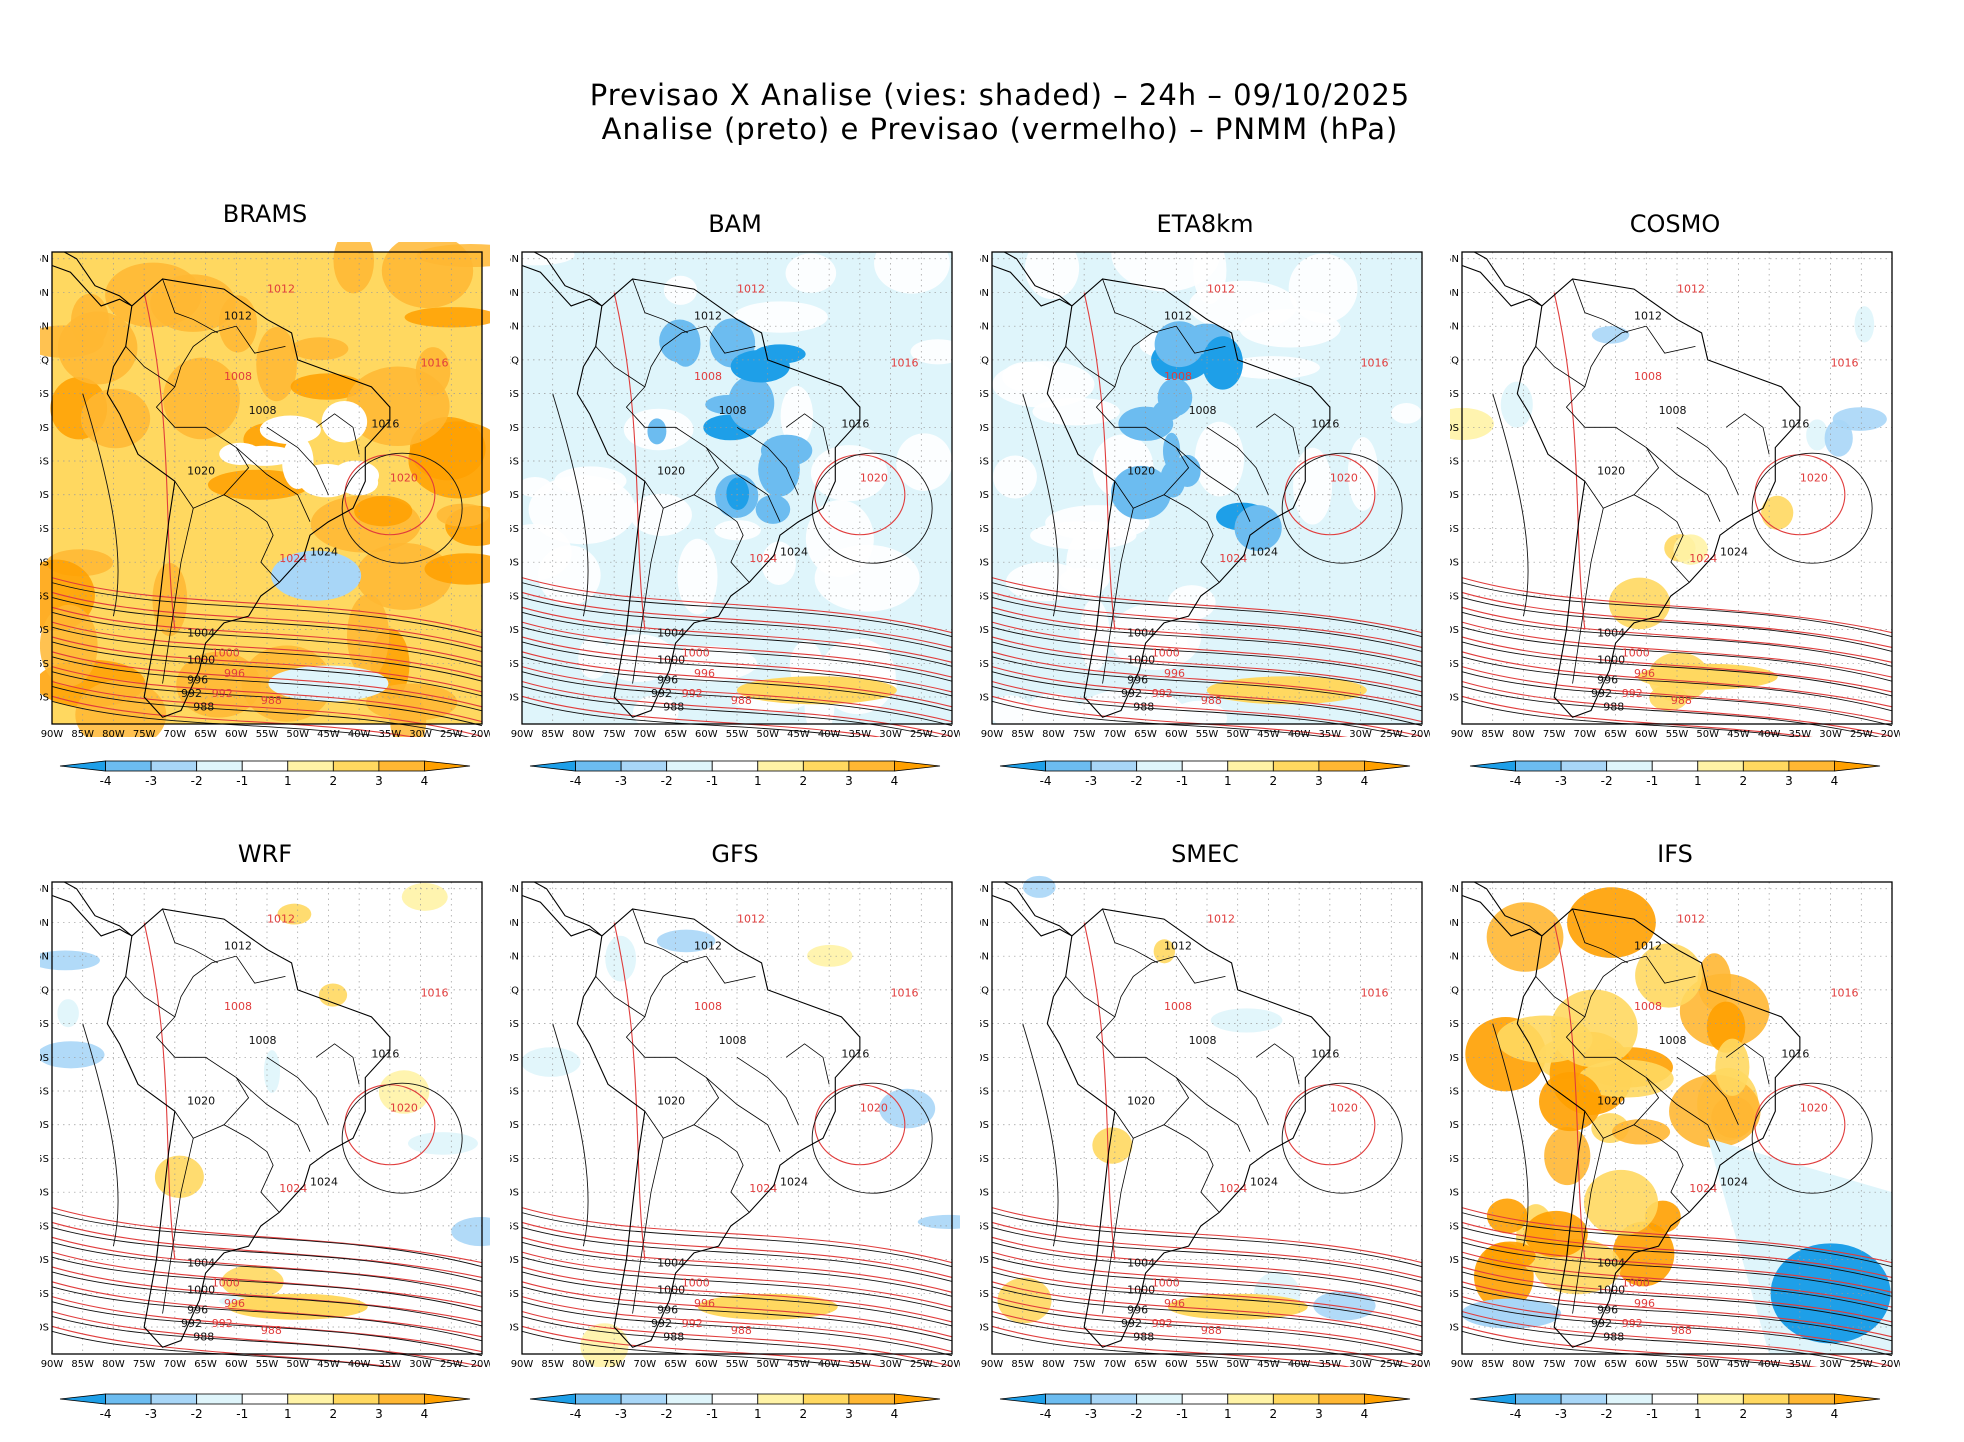 The width and height of the screenshot is (1964, 1442). What do you see at coordinates (984, 495) in the screenshot?
I see `lat-tick-label: 20S` at bounding box center [984, 495].